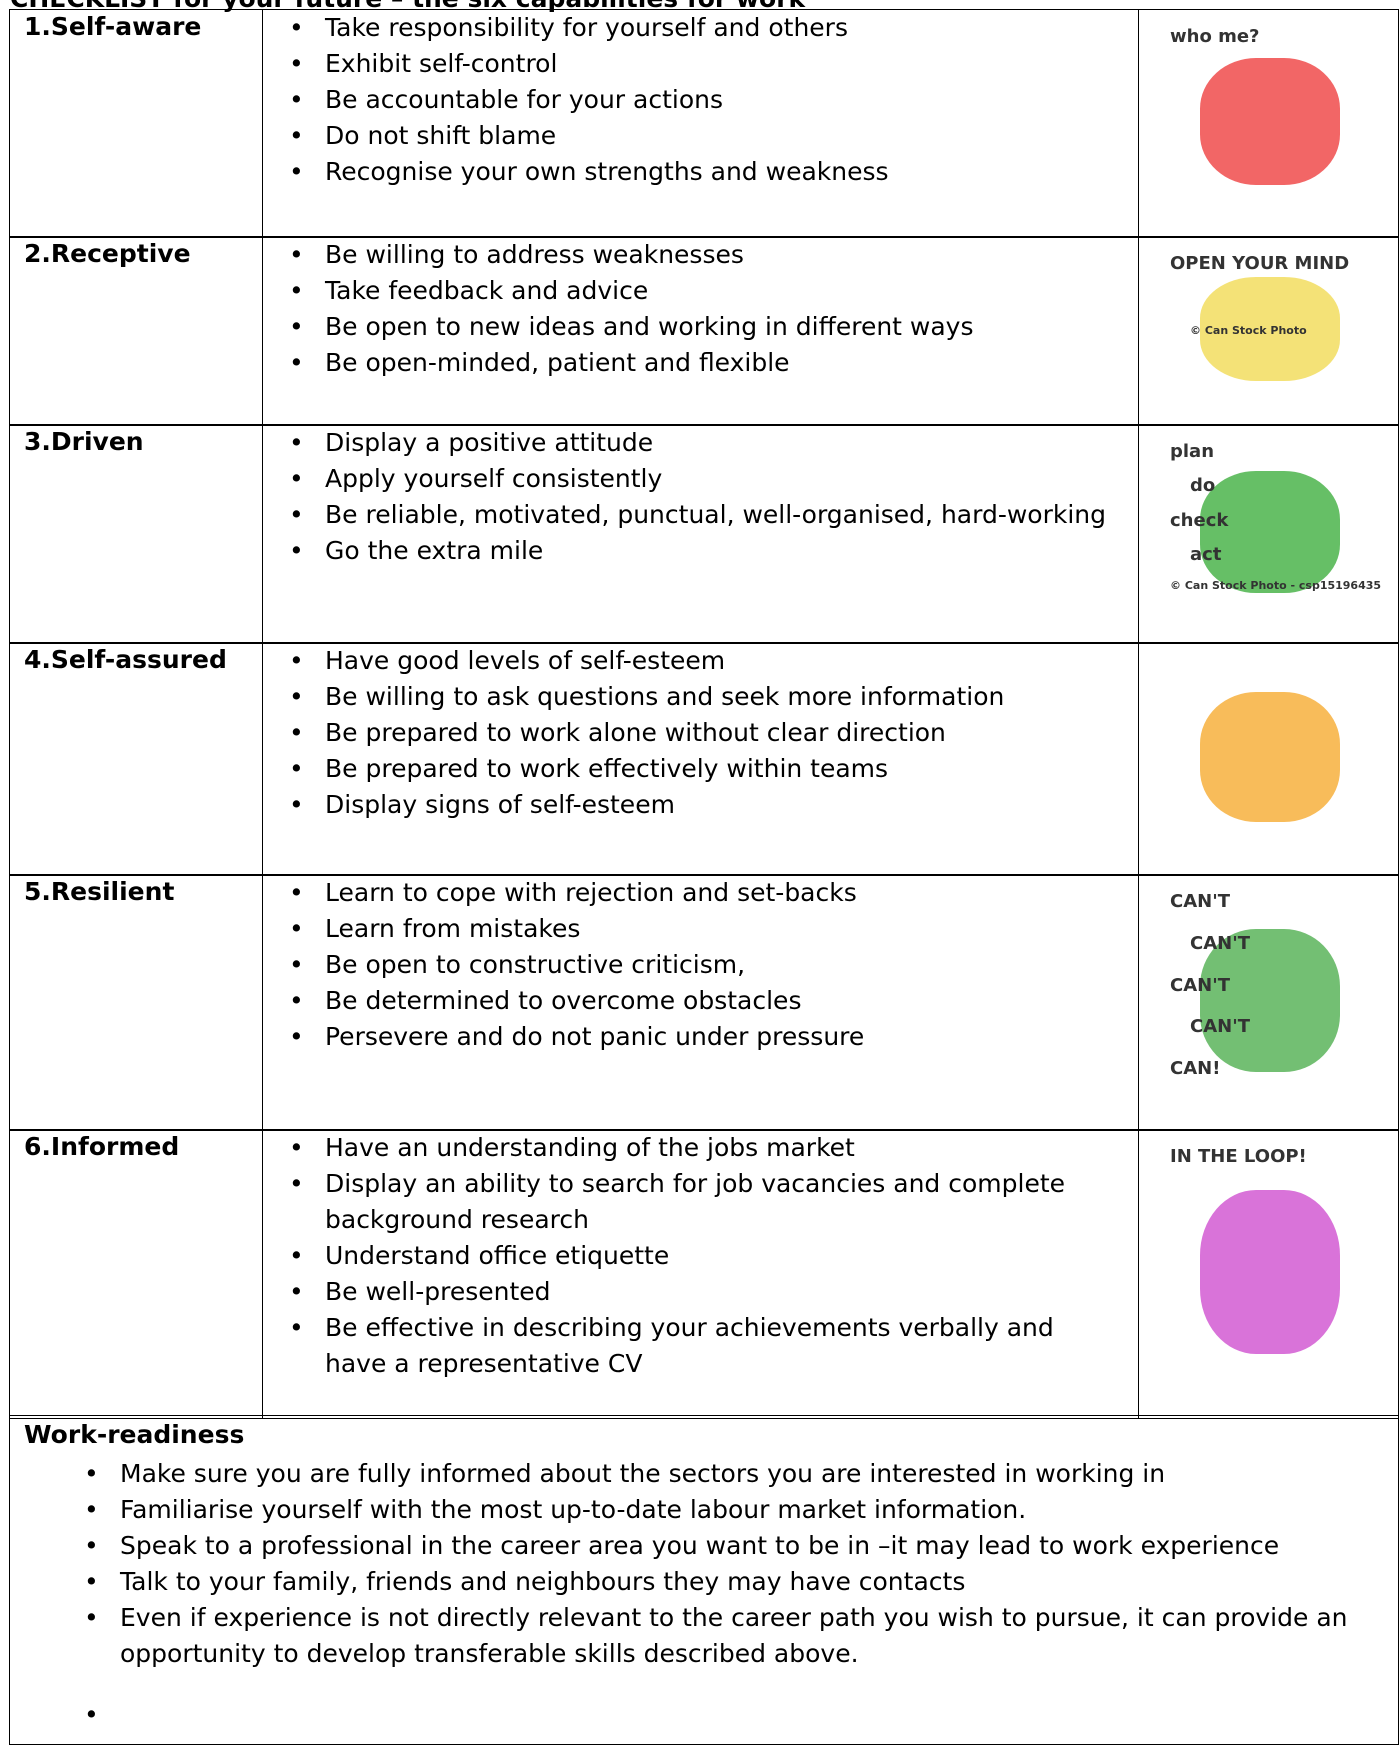 The image size is (1400, 1745). What do you see at coordinates (125, 659) in the screenshot?
I see `row-label: 4.Self-assured` at bounding box center [125, 659].